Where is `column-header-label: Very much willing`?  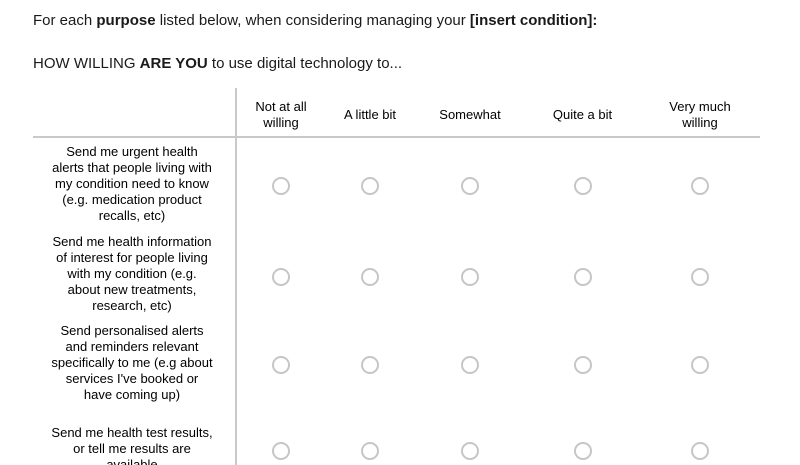
column-header-label: Very much willing is located at coordinates (700, 114).